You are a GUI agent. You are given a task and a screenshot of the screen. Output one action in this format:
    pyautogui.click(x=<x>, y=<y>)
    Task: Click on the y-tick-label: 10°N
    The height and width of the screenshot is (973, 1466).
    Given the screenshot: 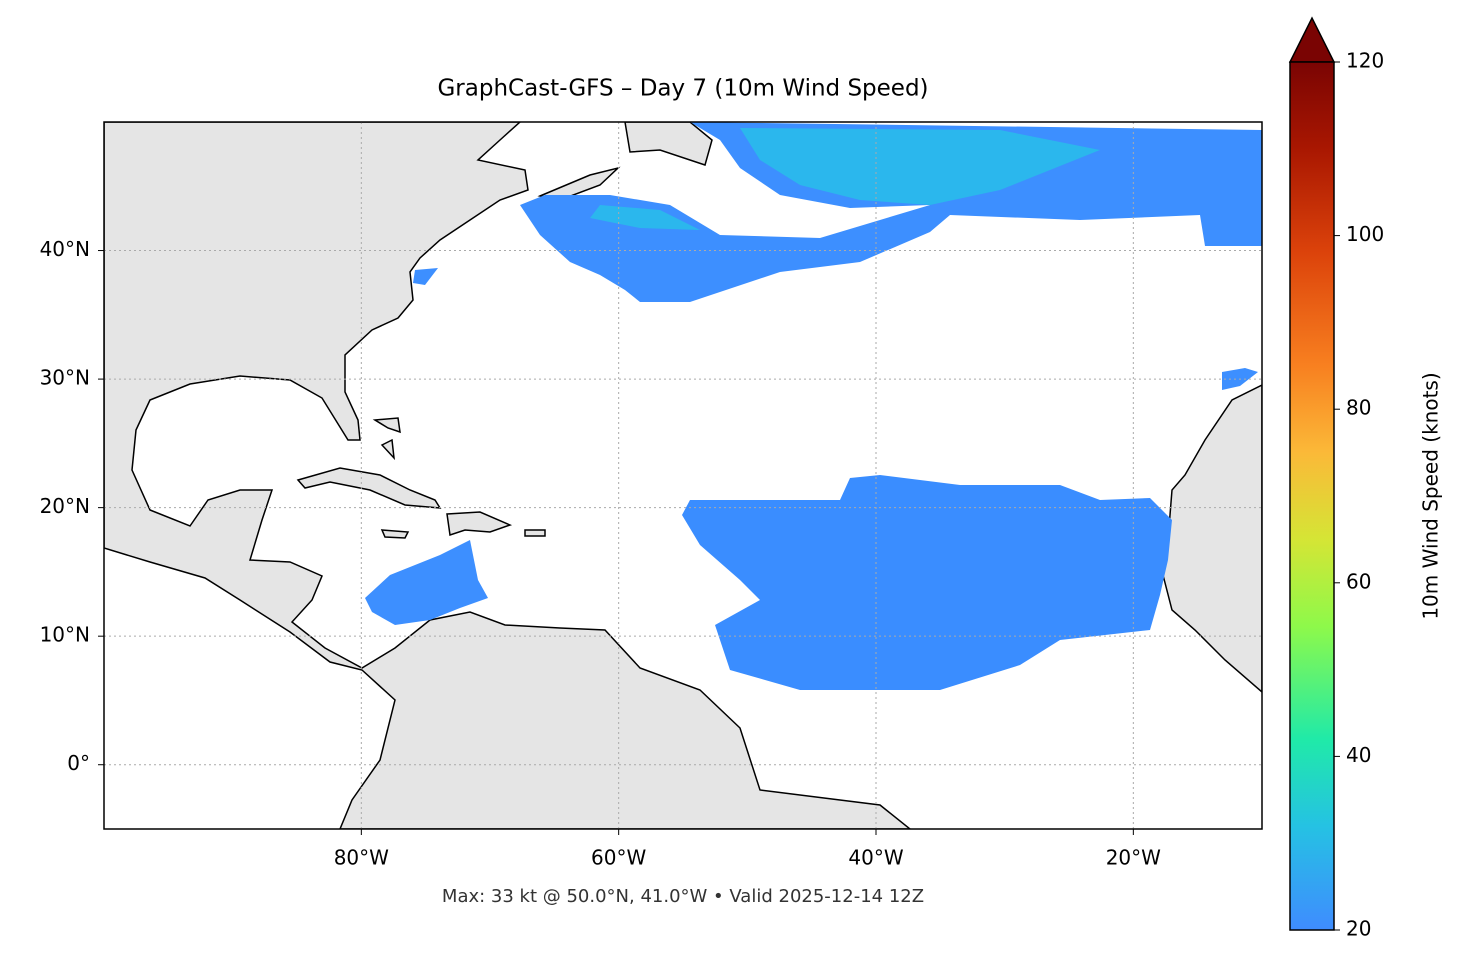 What is the action you would take?
    pyautogui.click(x=65, y=635)
    